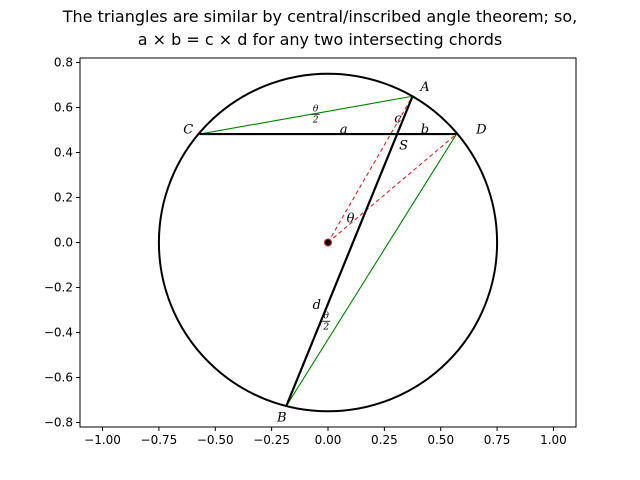 Image resolution: width=640 pixels, height=480 pixels. Describe the element at coordinates (351, 218) in the screenshot. I see `label-θ: θ` at that location.